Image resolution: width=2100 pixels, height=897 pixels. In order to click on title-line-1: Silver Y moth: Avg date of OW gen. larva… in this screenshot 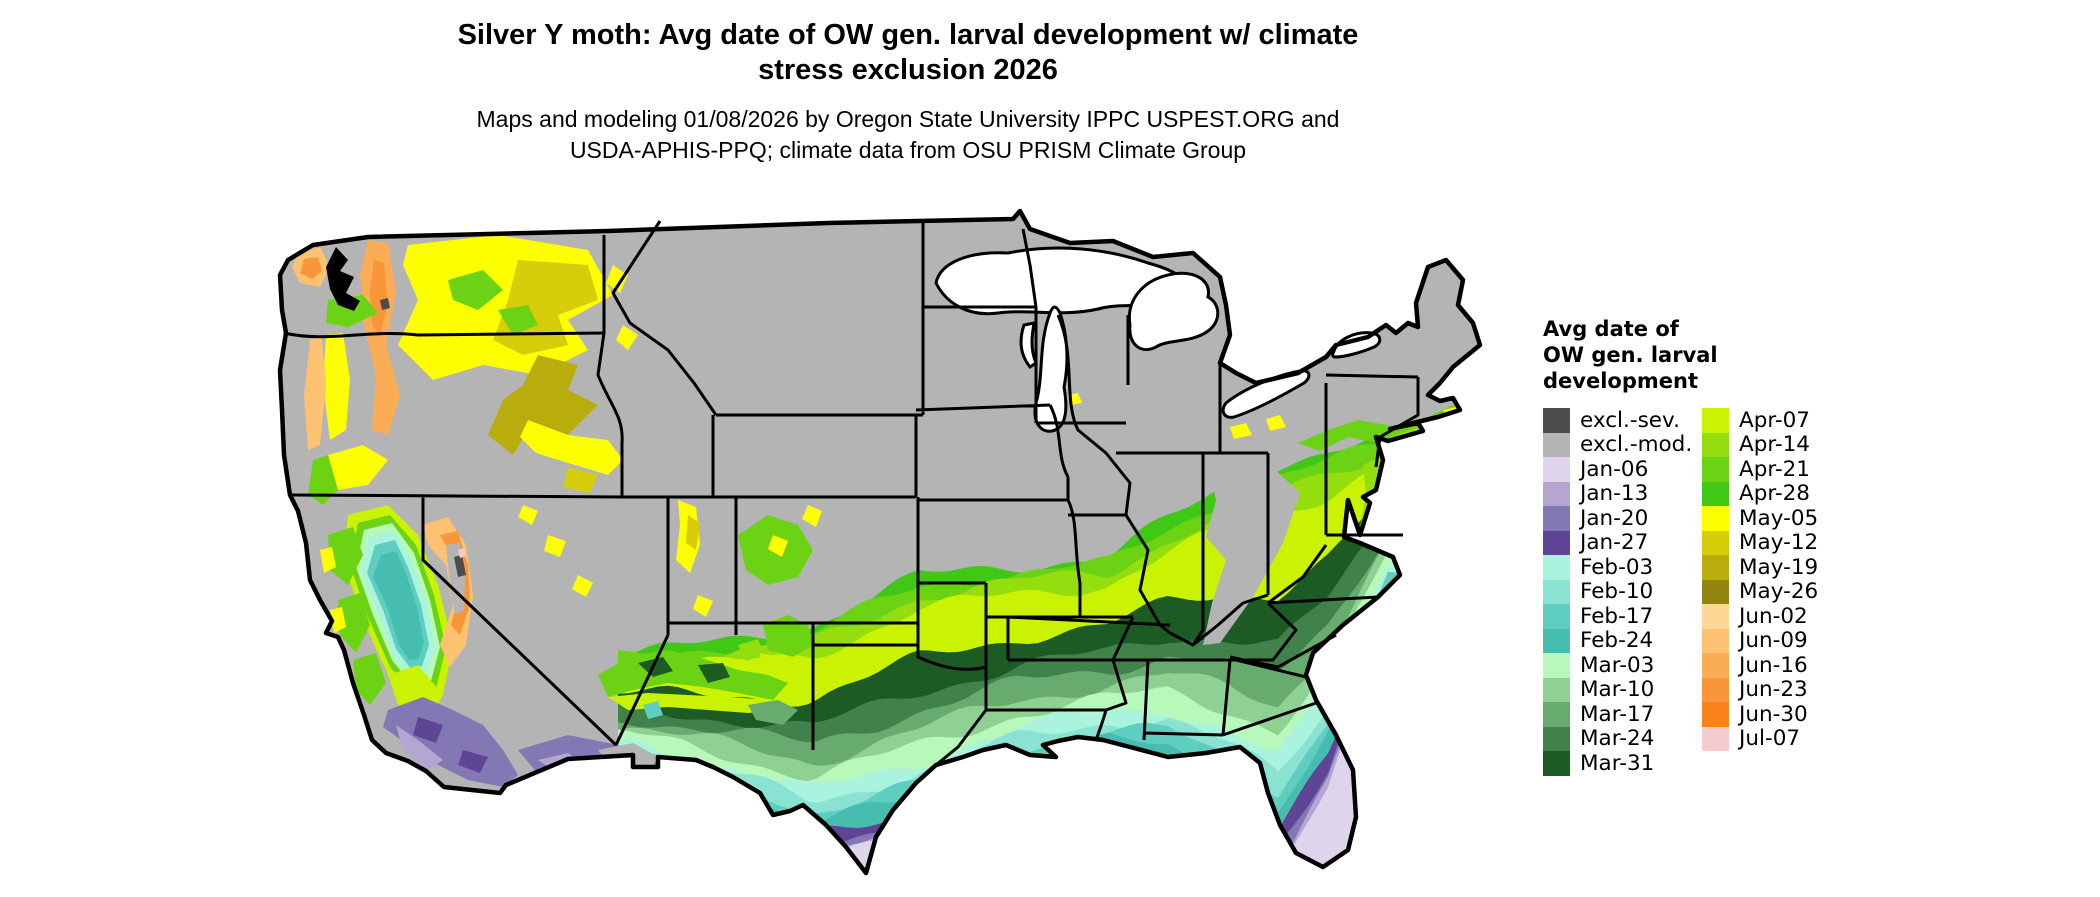, I will do `click(908, 35)`.